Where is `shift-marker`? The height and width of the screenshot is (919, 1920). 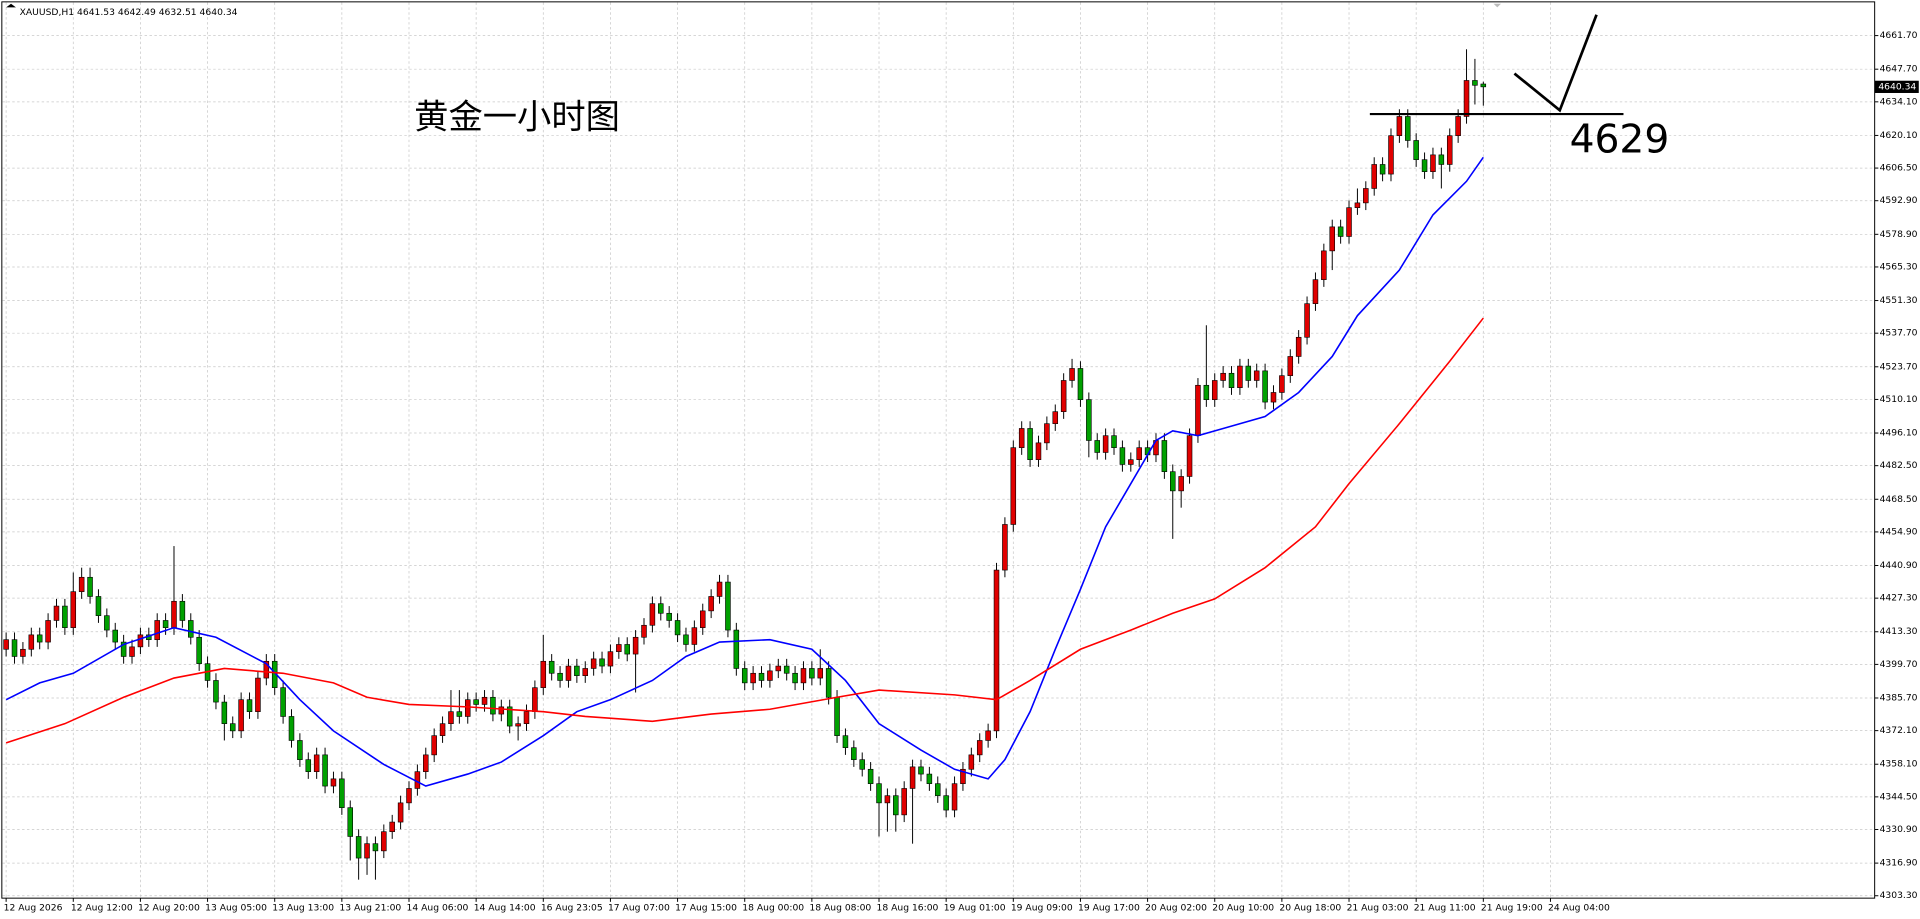 shift-marker is located at coordinates (1497, 5).